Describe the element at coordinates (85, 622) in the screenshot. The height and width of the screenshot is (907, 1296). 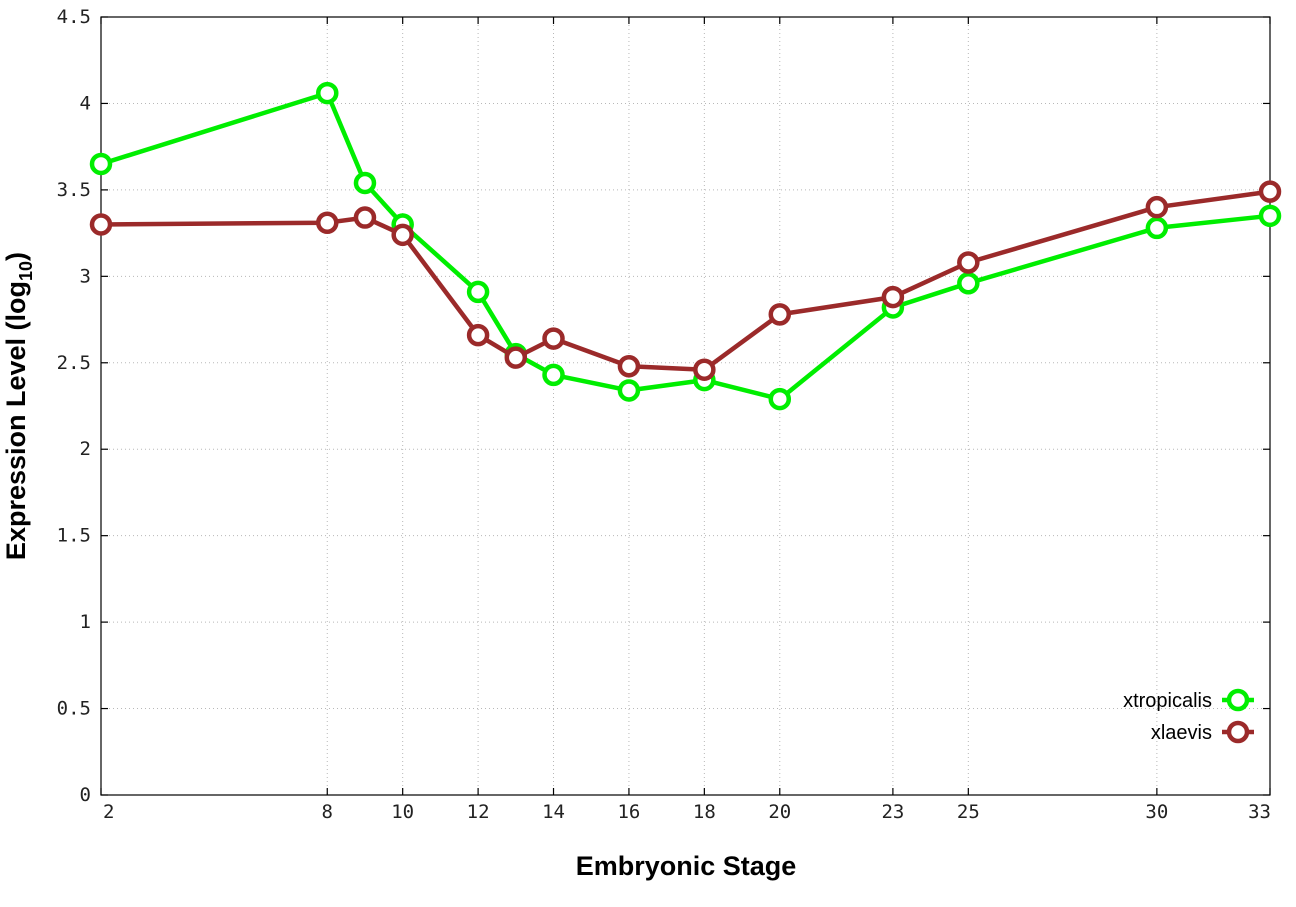
I see `y-tick-label: 1` at that location.